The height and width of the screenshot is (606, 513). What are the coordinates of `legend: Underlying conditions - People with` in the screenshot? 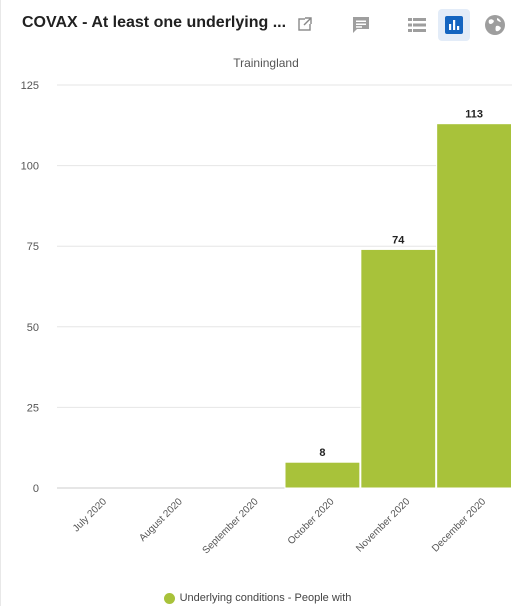 It's located at (257, 598).